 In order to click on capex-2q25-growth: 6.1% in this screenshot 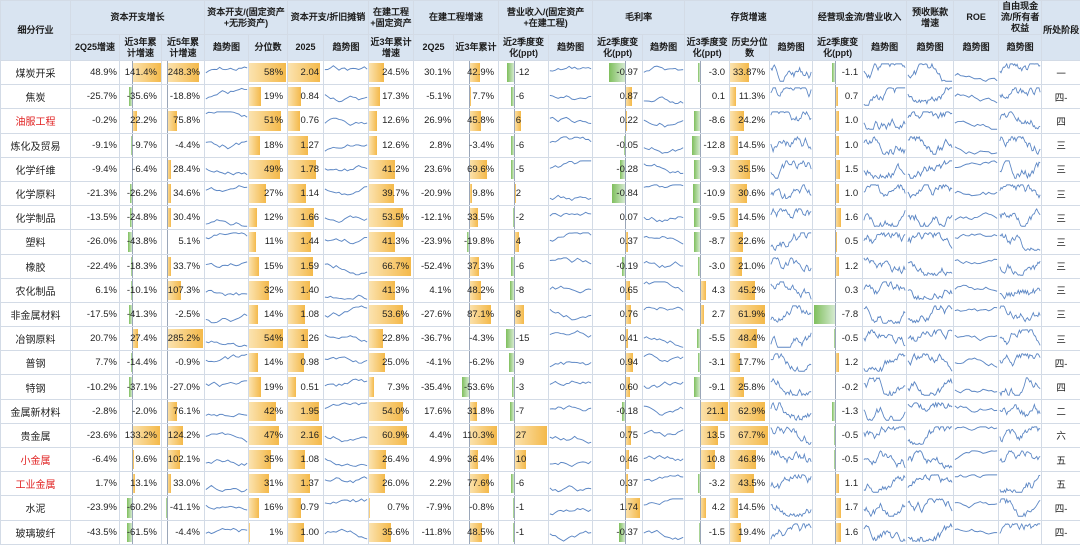, I will do `click(95, 290)`.